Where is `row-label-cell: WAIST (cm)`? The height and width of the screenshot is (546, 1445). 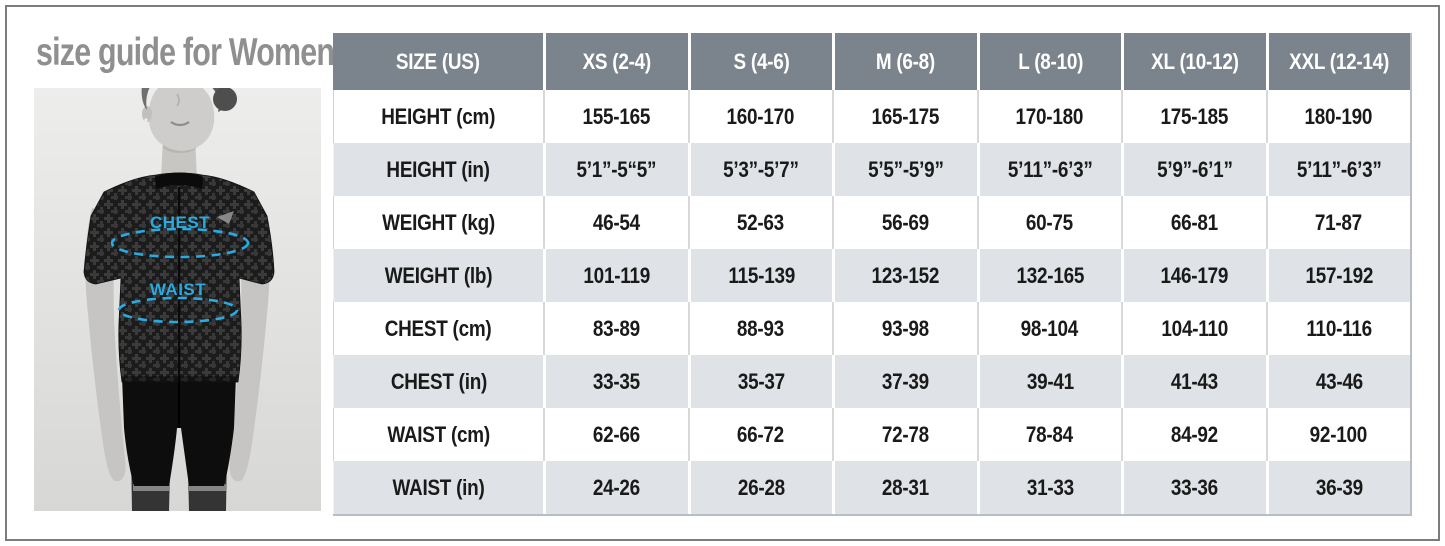
row-label-cell: WAIST (cm) is located at coordinates (438, 434).